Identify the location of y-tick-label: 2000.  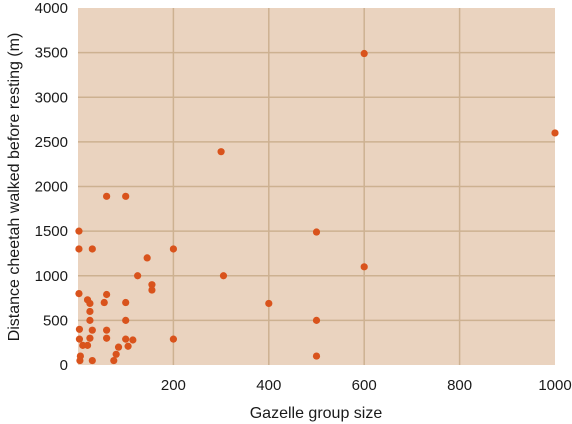
(51, 187).